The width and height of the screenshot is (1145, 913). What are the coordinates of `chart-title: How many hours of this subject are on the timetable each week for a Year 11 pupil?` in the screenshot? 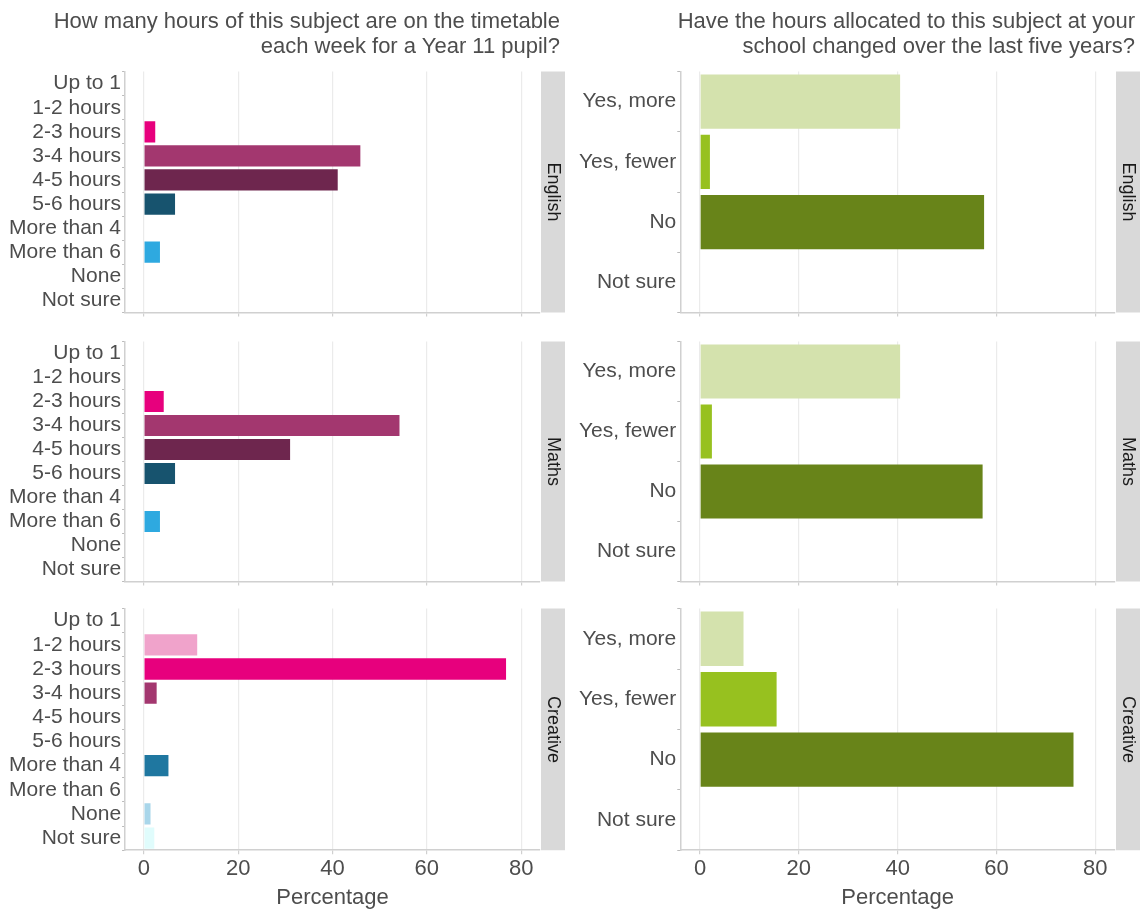 It's located at (306, 32).